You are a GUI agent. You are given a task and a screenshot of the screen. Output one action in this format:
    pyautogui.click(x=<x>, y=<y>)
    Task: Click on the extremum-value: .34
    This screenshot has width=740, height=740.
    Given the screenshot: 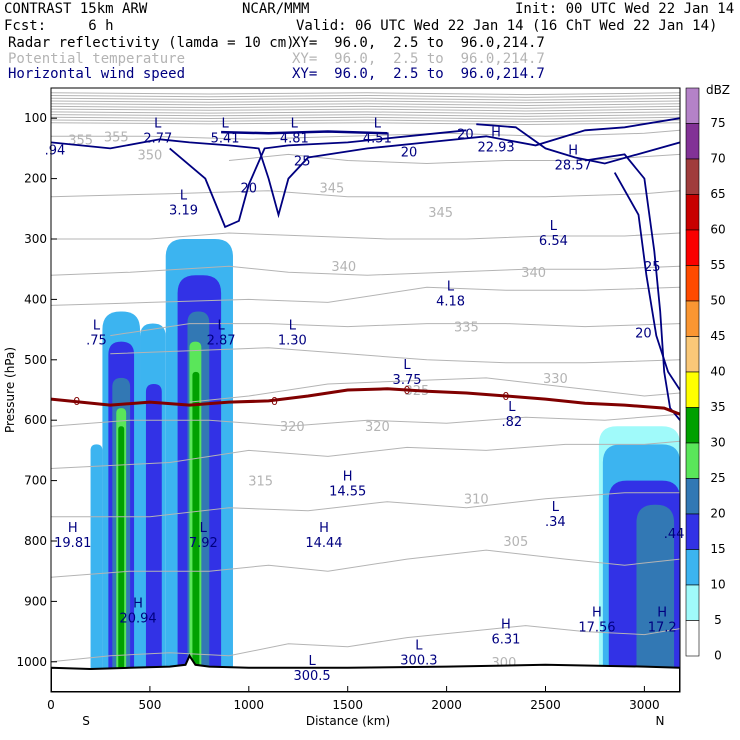 What is the action you would take?
    pyautogui.click(x=555, y=522)
    